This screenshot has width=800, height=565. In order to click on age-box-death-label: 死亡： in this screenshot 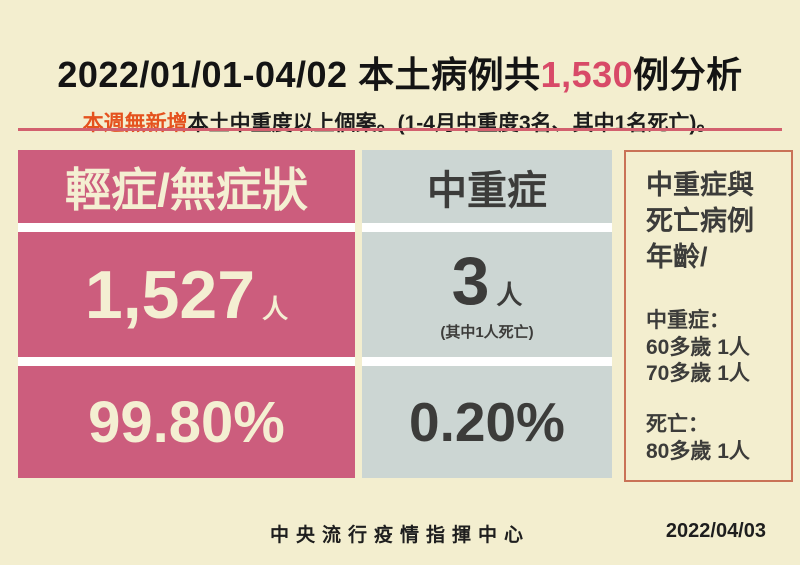, I will do `click(677, 425)`.